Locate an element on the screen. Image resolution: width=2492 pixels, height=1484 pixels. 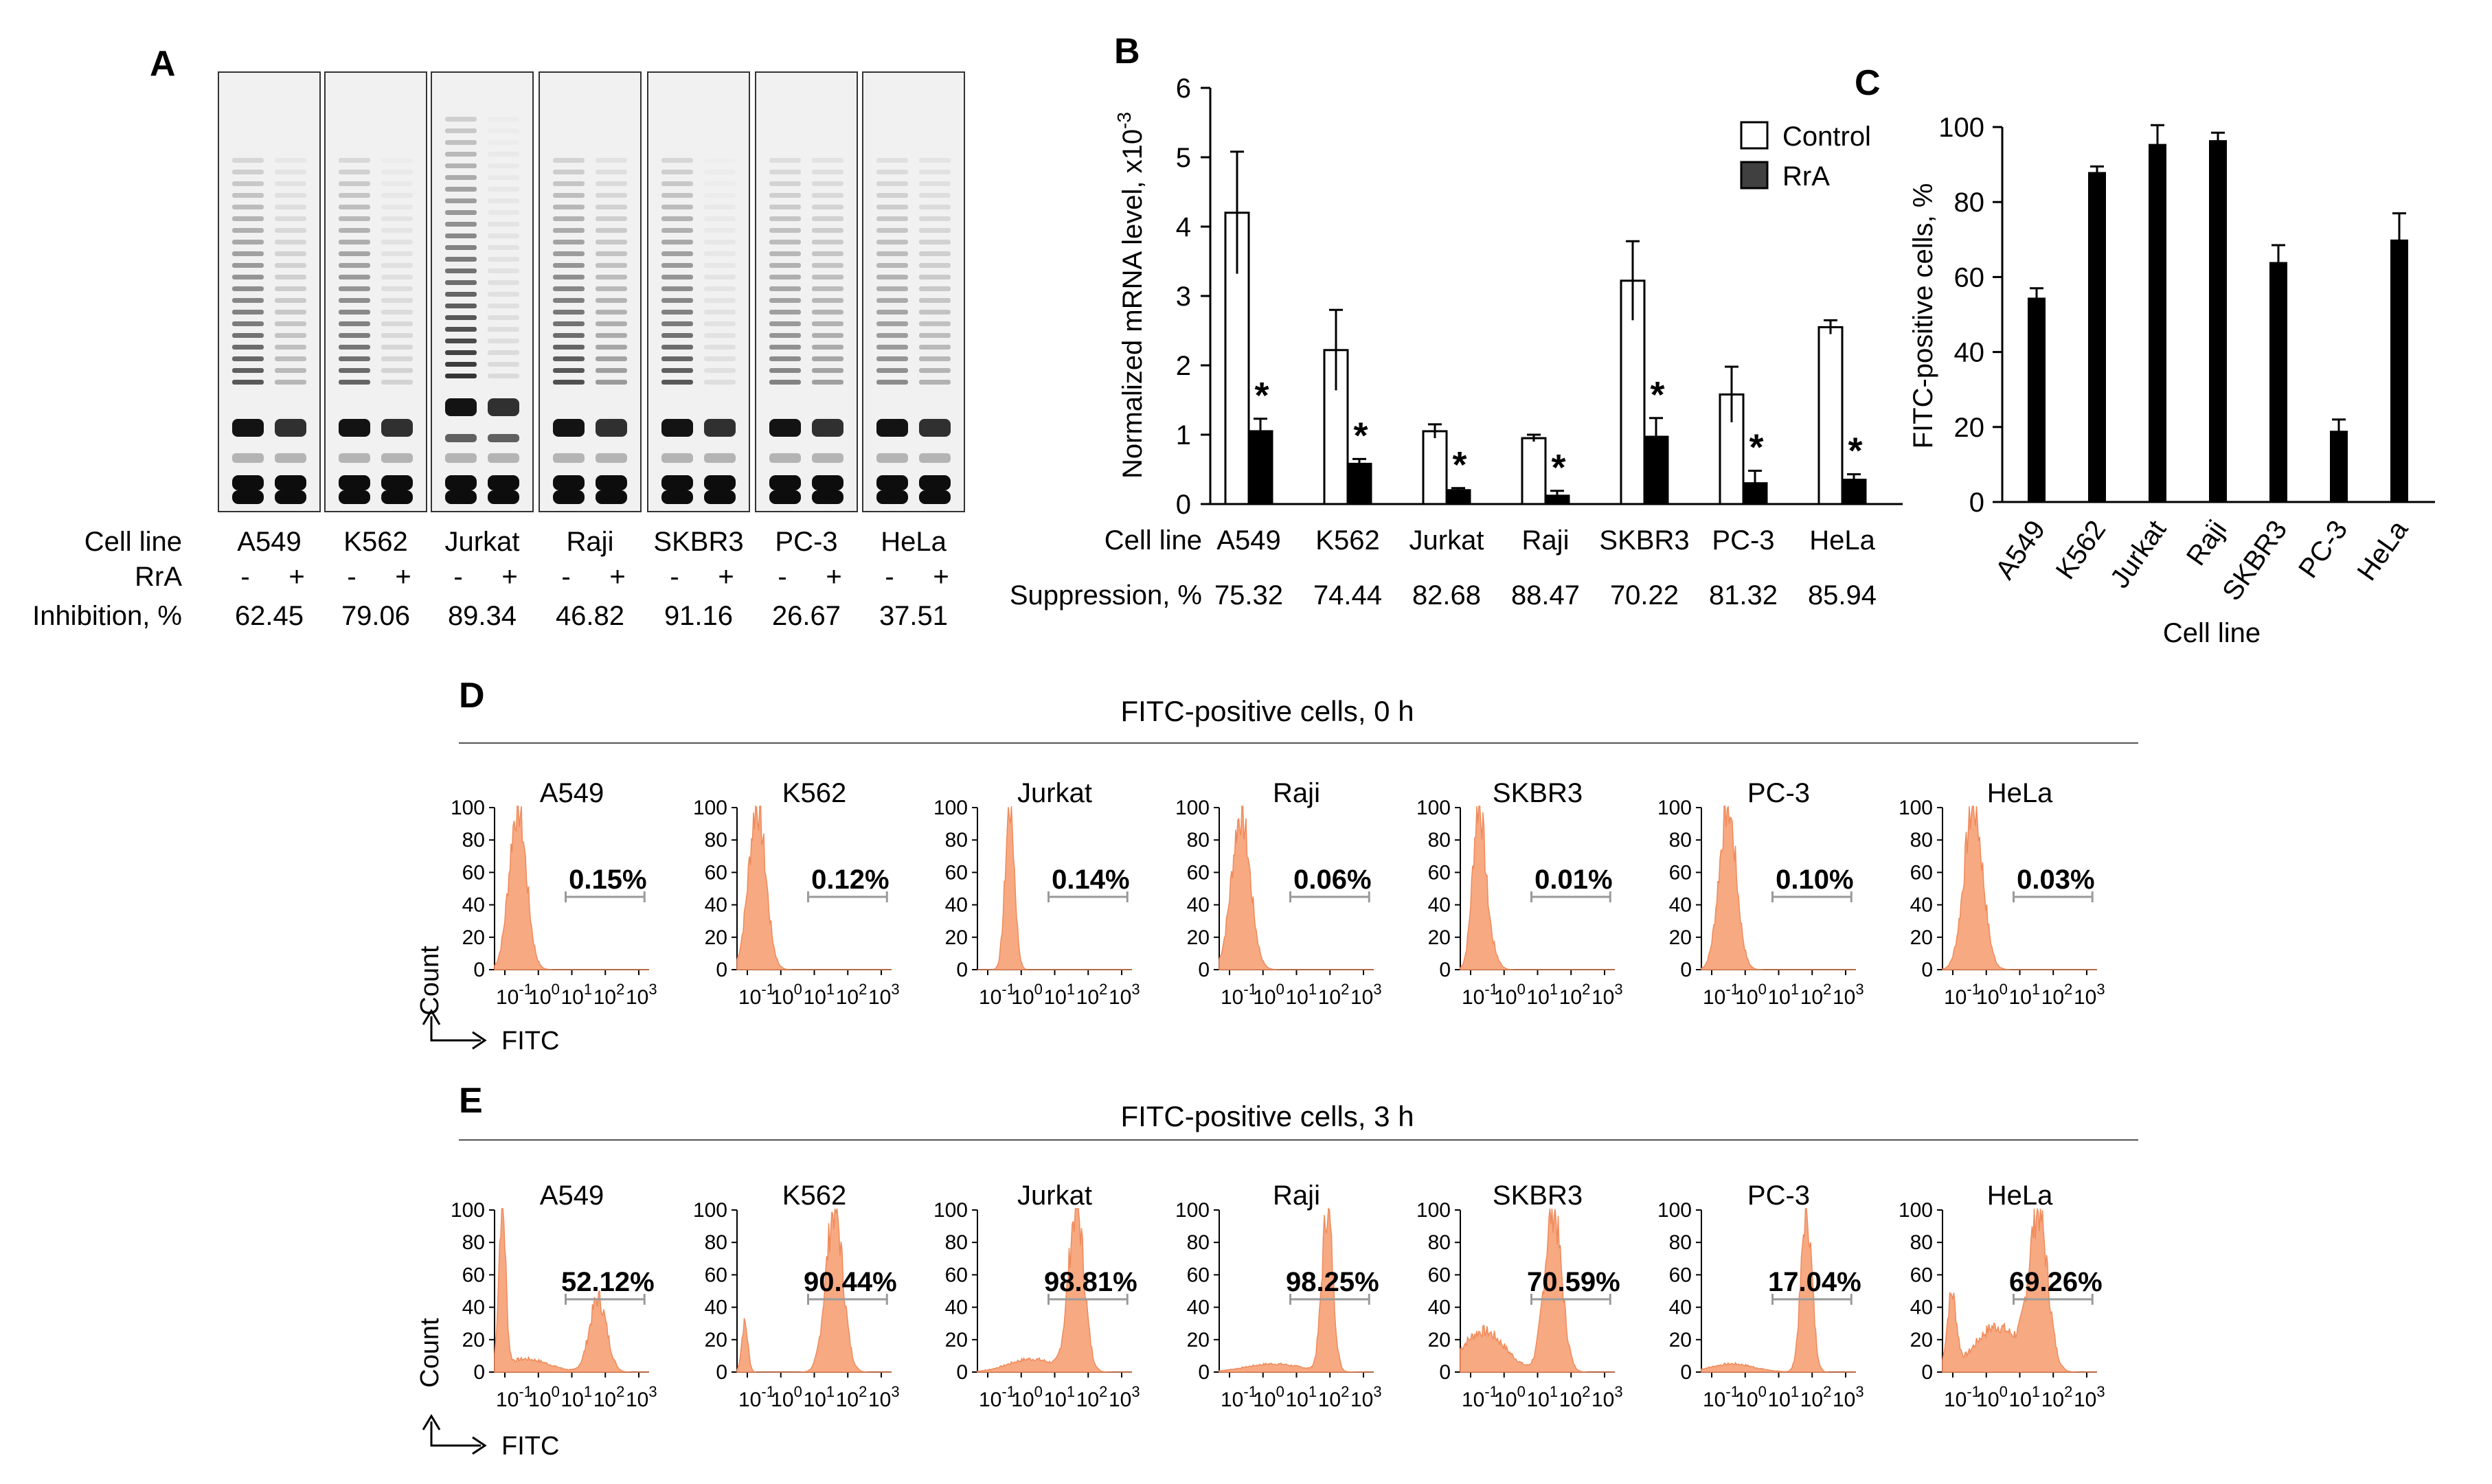
row-label-cell-line: Cell line is located at coordinates (133, 542).